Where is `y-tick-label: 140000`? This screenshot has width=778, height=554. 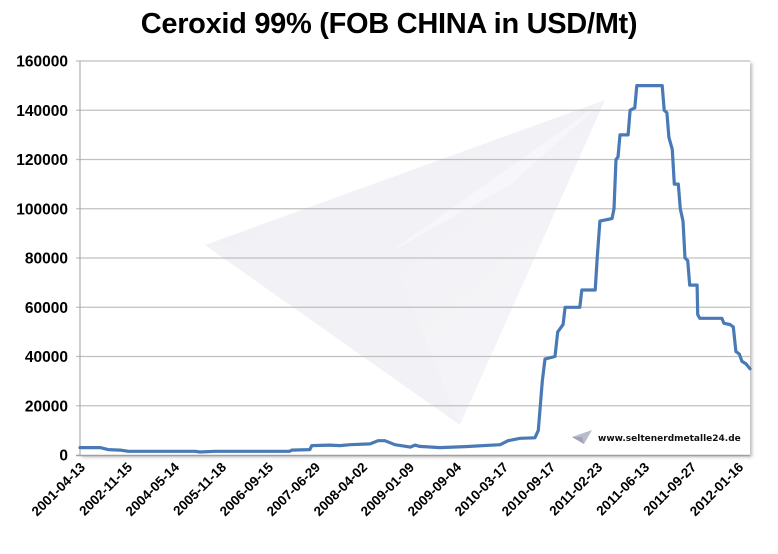
y-tick-label: 140000 is located at coordinates (42, 111).